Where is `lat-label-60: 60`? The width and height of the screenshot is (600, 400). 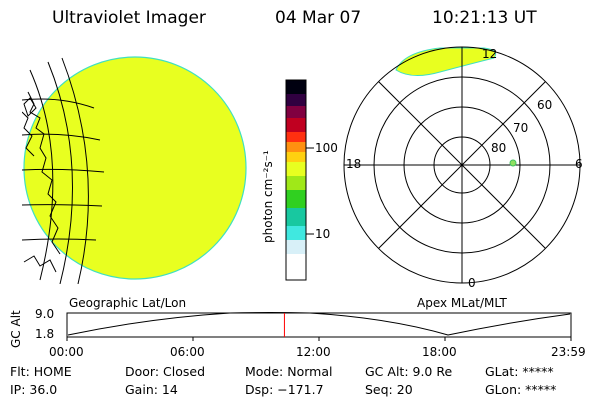 lat-label-60: 60 is located at coordinates (545, 105).